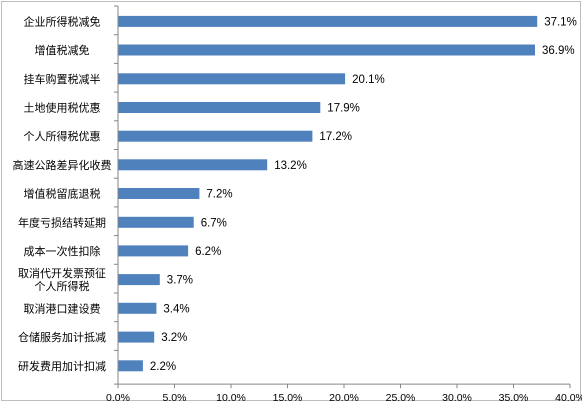 The width and height of the screenshot is (584, 404). What do you see at coordinates (214, 223) in the screenshot?
I see `value-label: 6.7%` at bounding box center [214, 223].